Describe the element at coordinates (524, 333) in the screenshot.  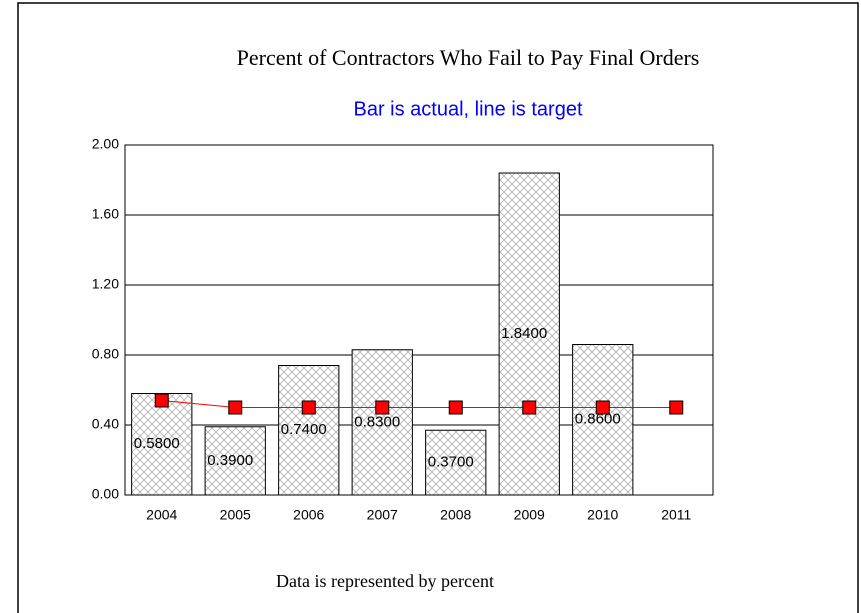
I see `data-label: 1.8400` at that location.